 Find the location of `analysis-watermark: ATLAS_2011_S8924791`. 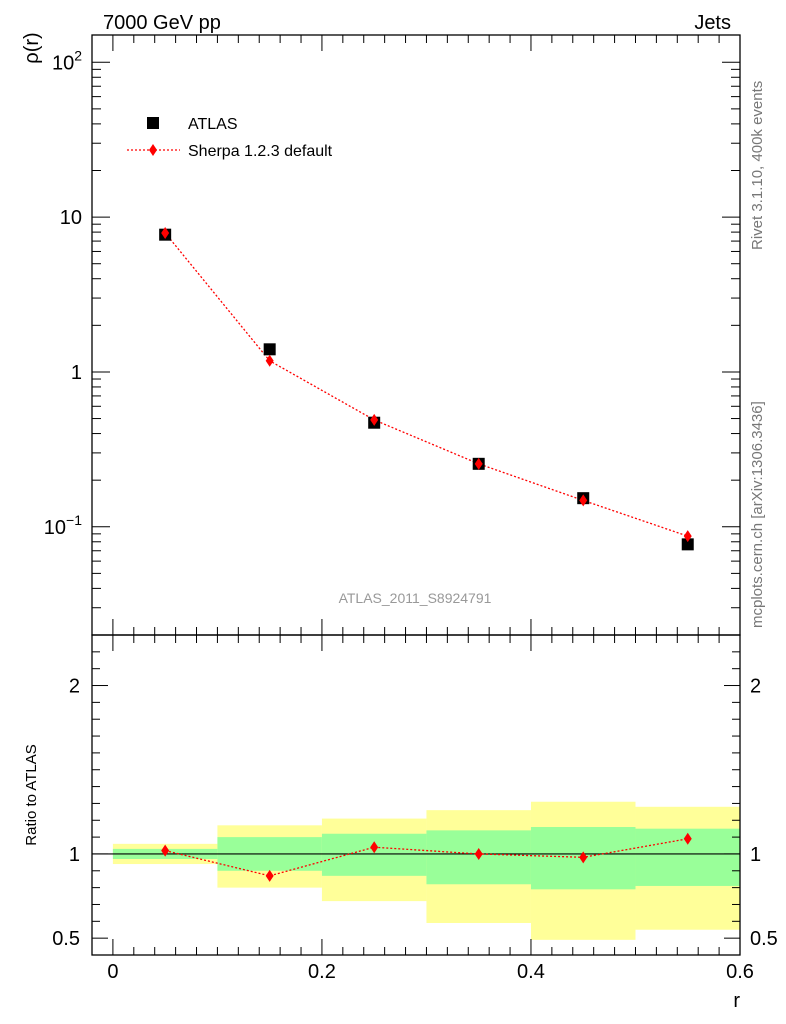

analysis-watermark: ATLAS_2011_S8924791 is located at coordinates (415, 598).